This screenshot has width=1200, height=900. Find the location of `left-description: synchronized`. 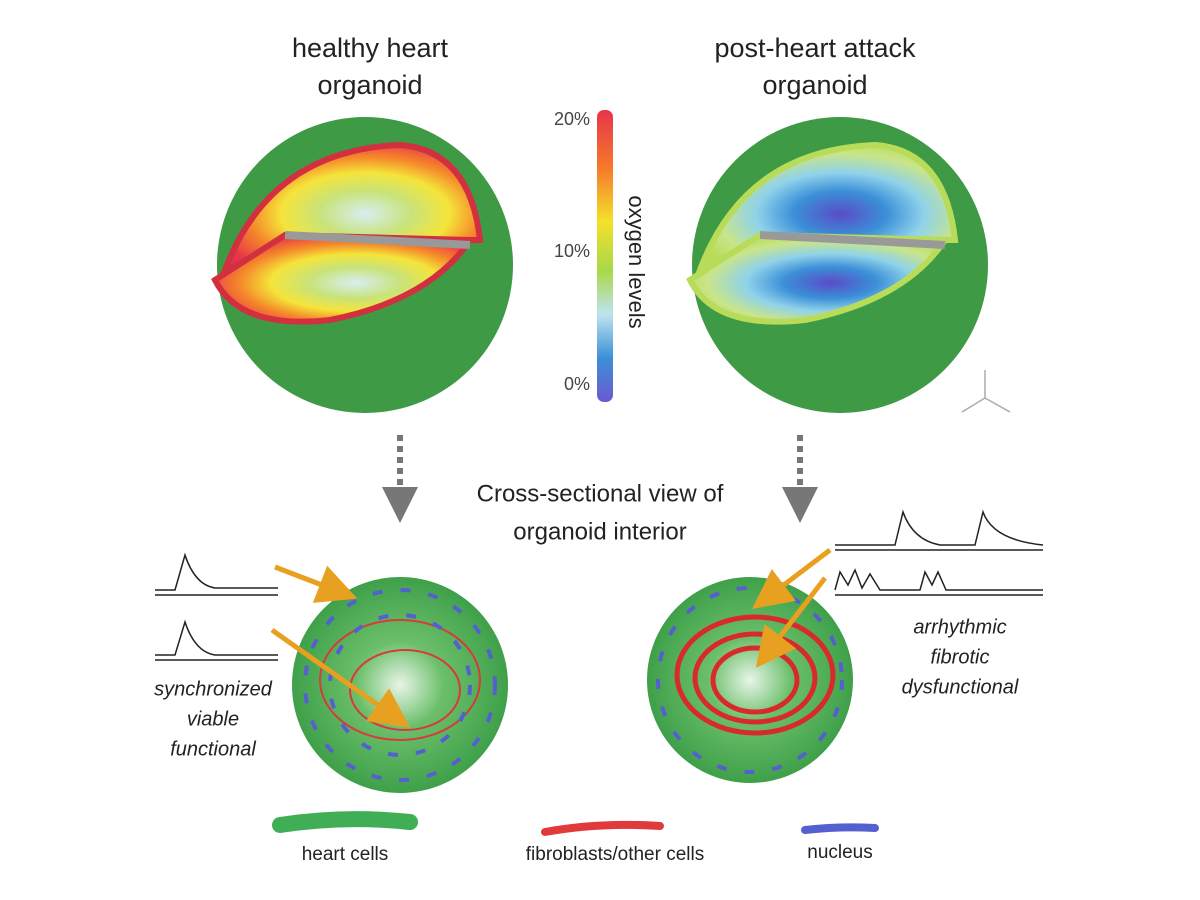

left-description: synchronized is located at coordinates (213, 689).